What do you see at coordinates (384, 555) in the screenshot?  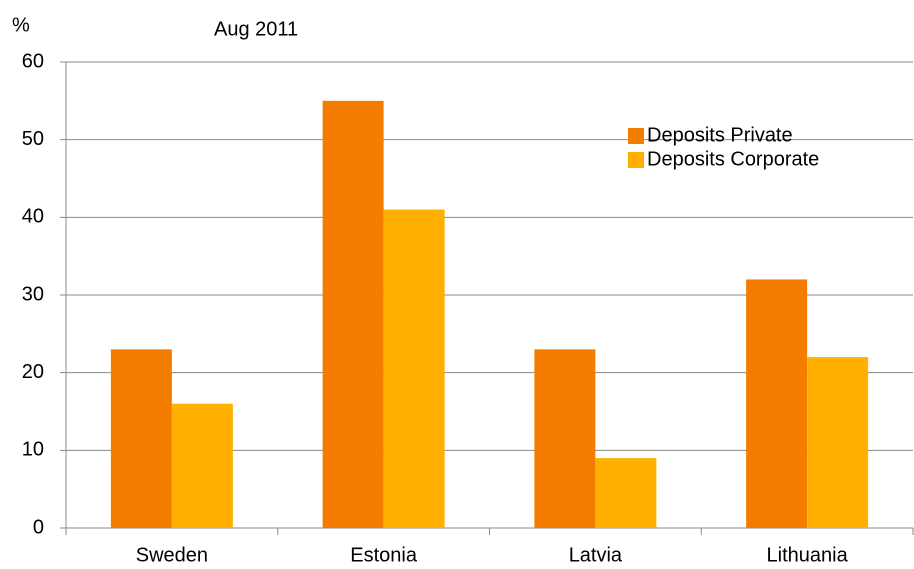 I see `x-tick-label: Estonia` at bounding box center [384, 555].